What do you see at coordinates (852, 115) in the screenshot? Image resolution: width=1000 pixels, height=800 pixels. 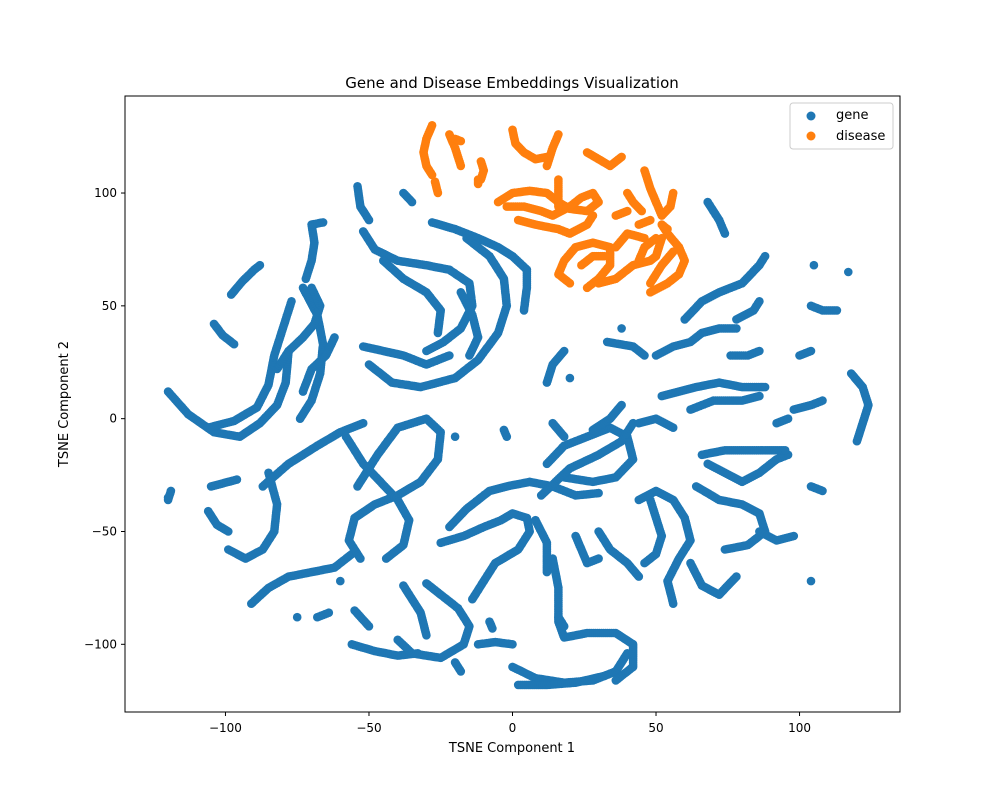 I see `legend-label-gene: gene` at bounding box center [852, 115].